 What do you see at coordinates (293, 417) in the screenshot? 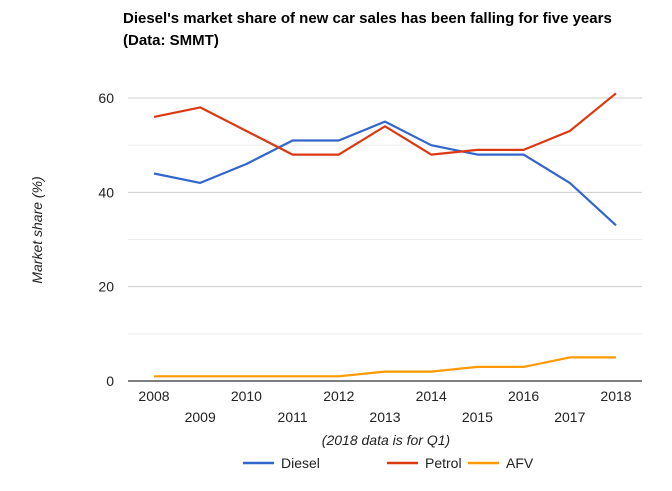
I see `x-tick-label: 2011` at bounding box center [293, 417].